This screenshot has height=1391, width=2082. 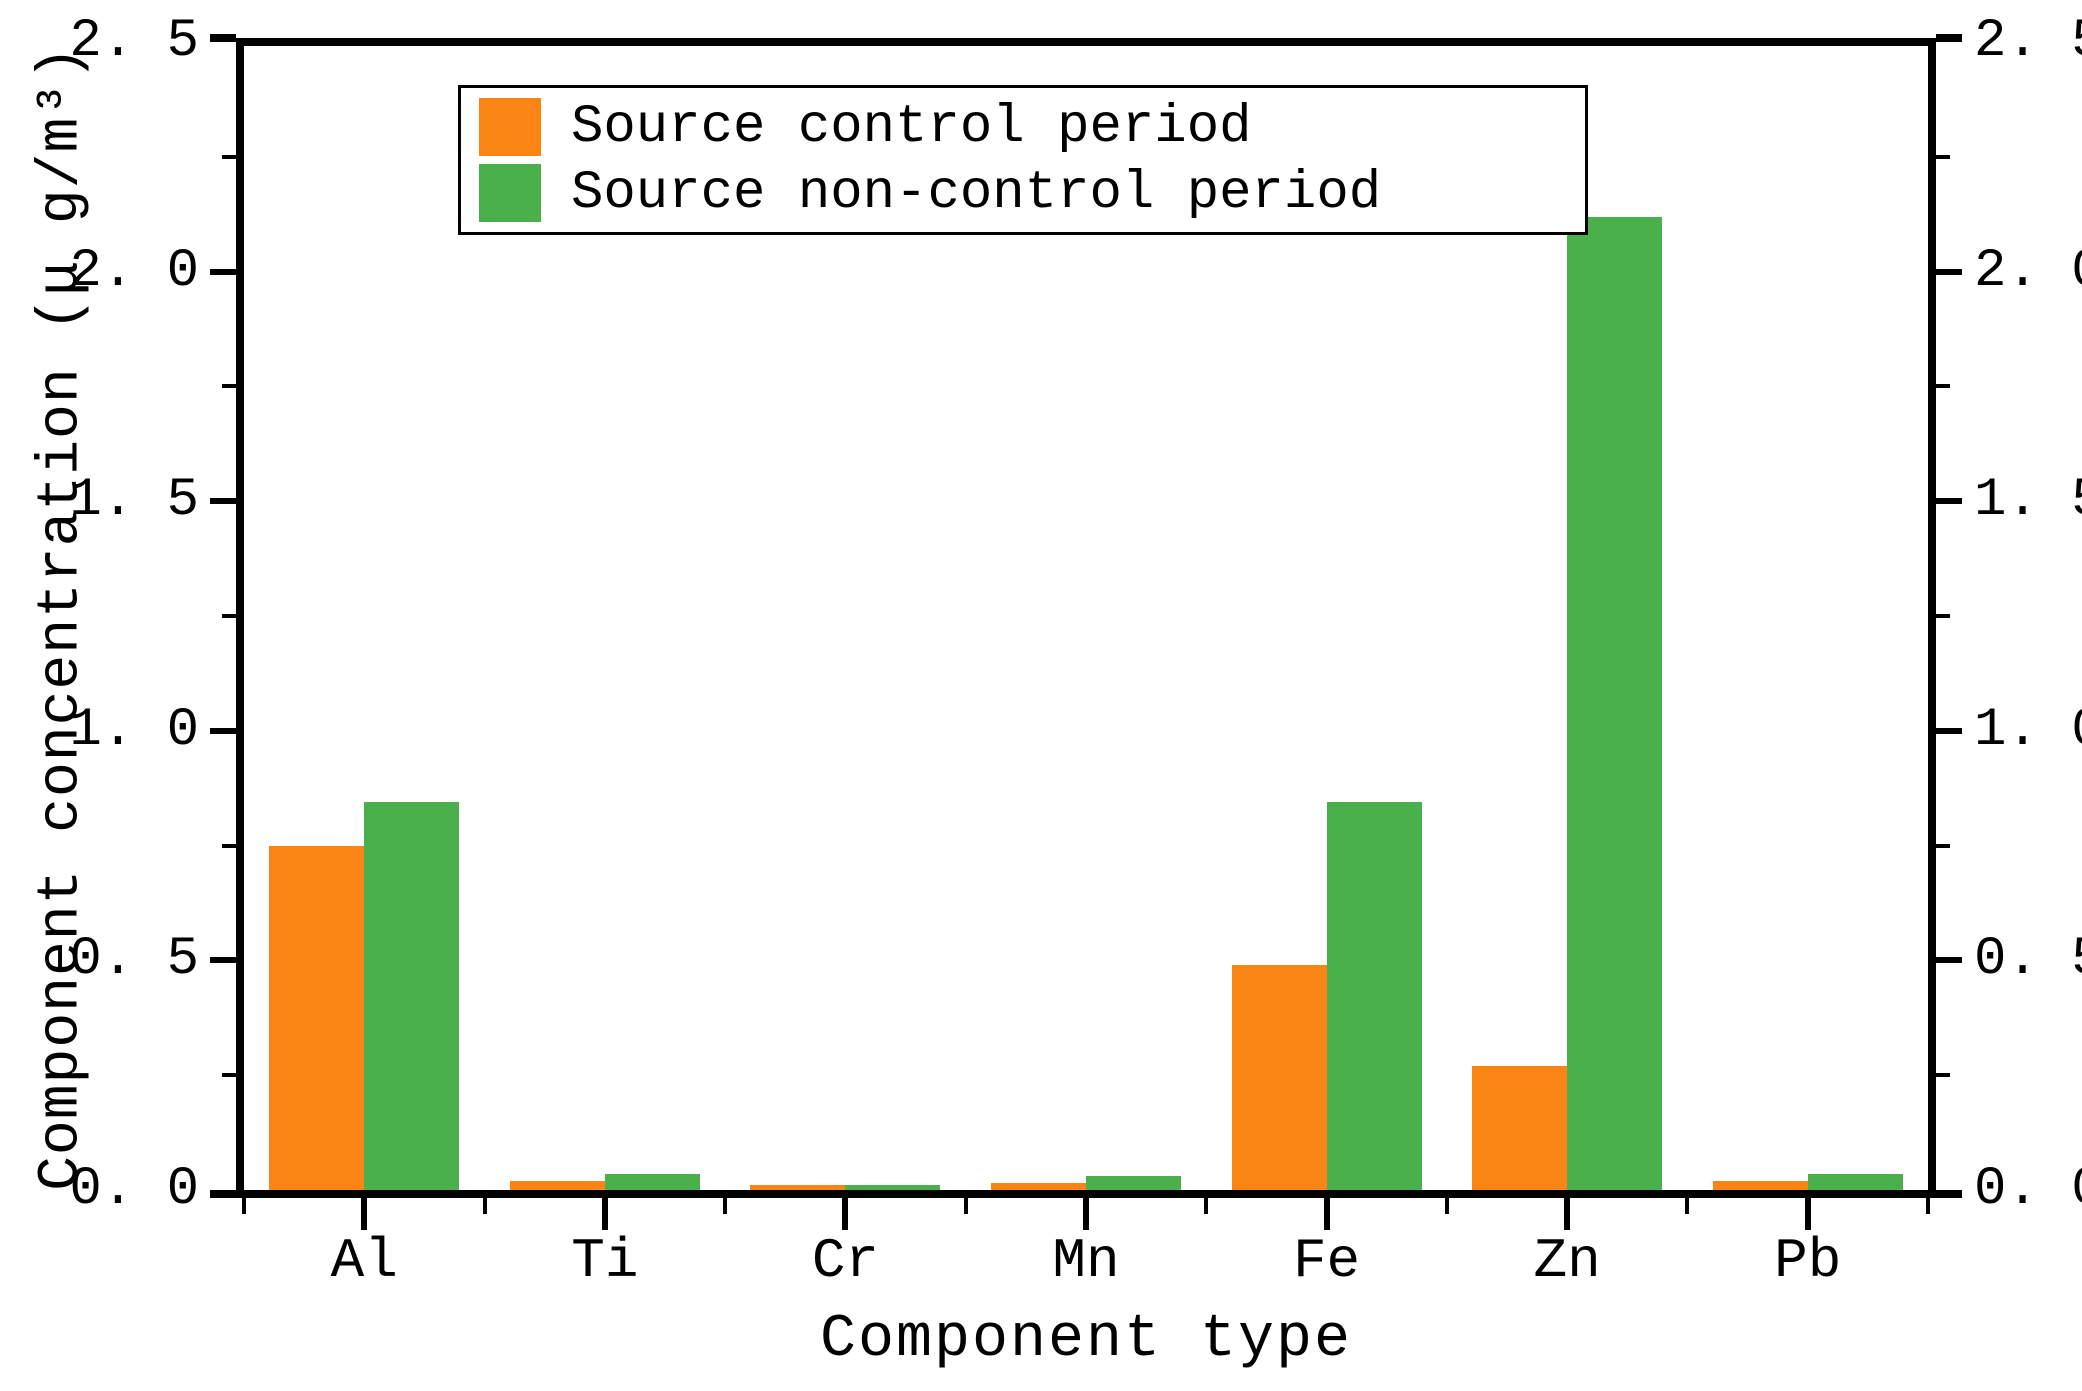 I want to click on bar-zn-non-control, so click(x=1615, y=703).